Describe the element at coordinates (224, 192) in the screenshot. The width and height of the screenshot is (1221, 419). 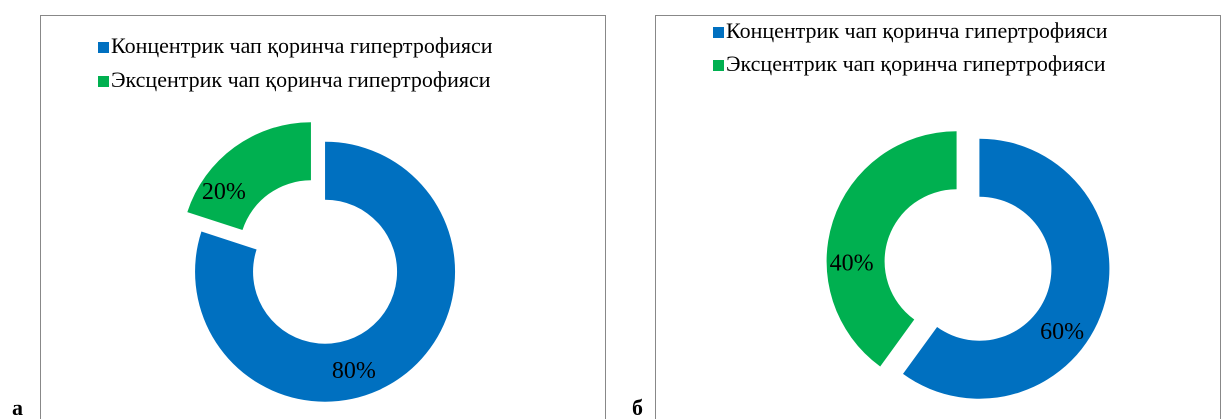
I see `data-label: 20%` at that location.